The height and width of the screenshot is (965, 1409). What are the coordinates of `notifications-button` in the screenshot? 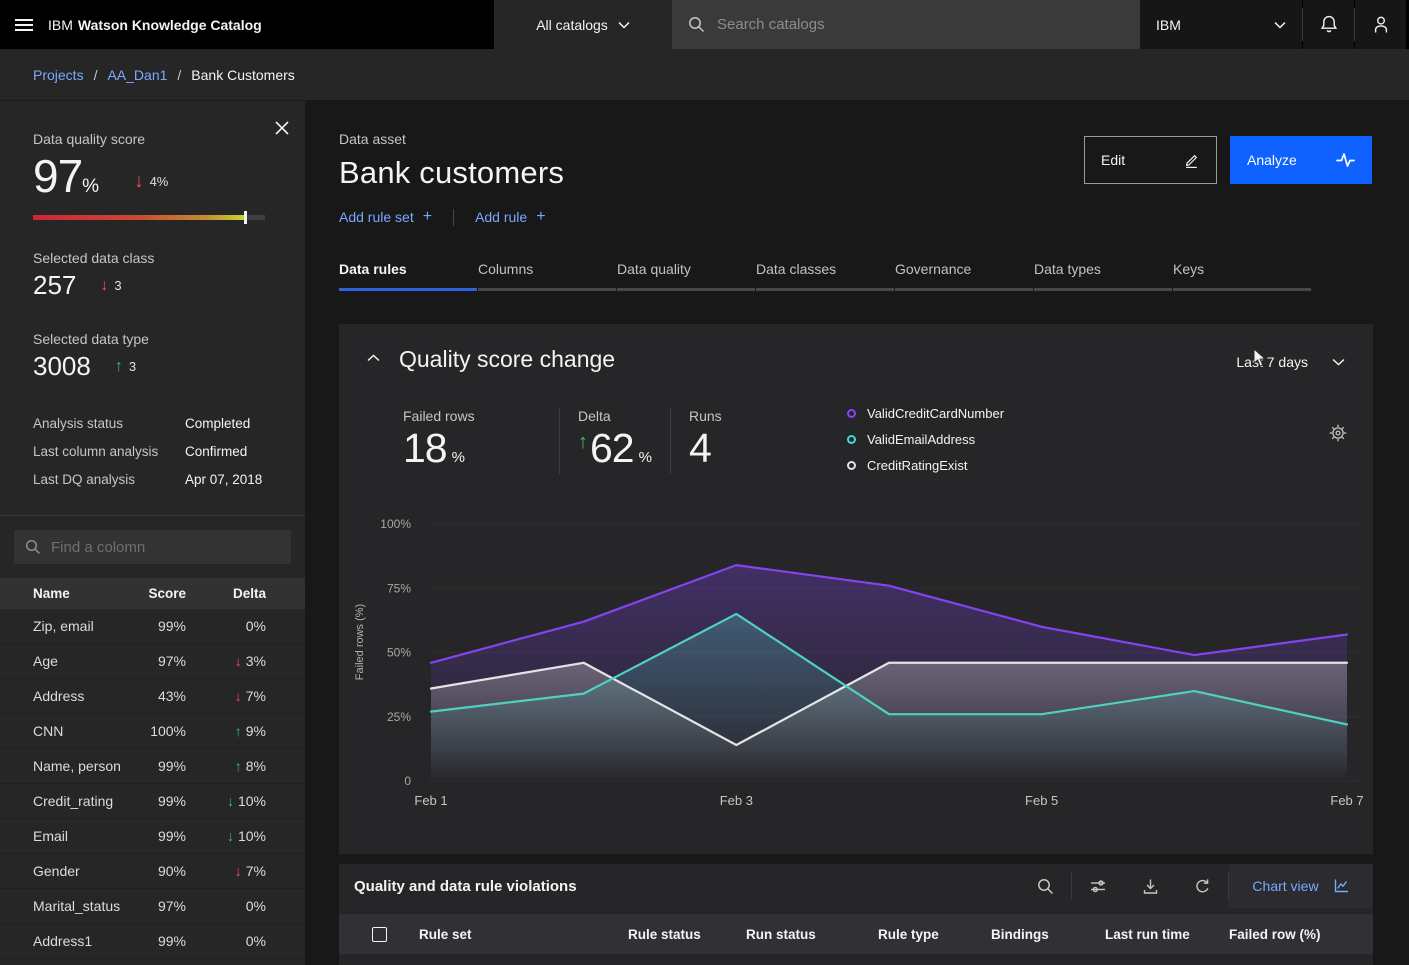 It's located at (1328, 24).